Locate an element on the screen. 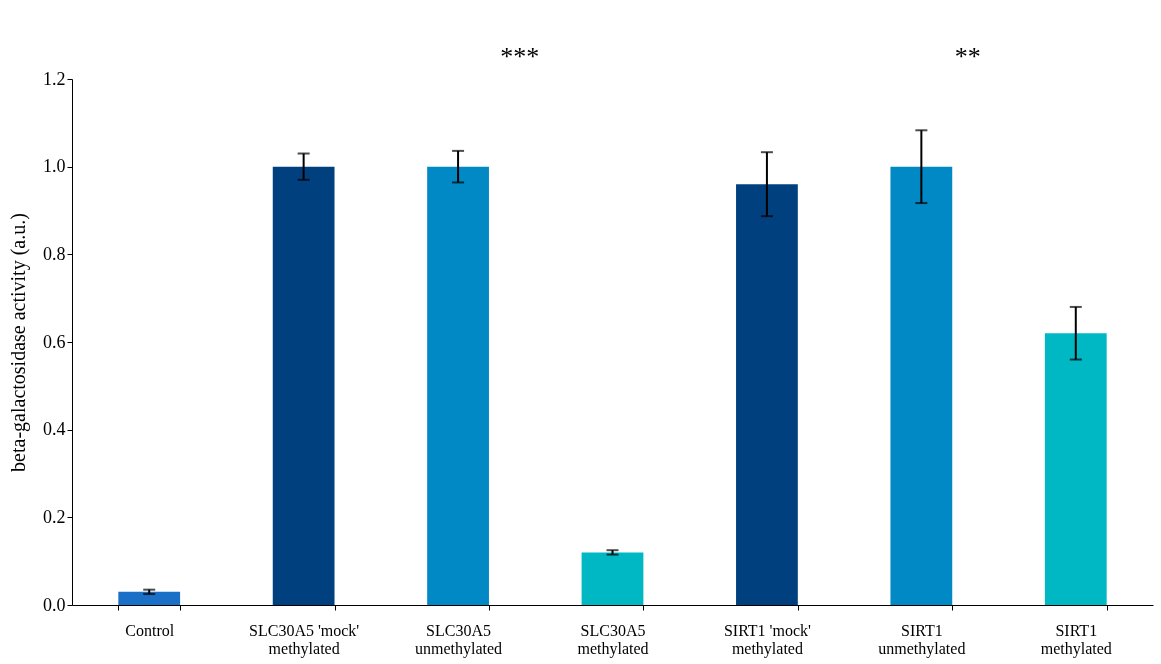  y-tick-label: 0.4 is located at coordinates (54, 429).